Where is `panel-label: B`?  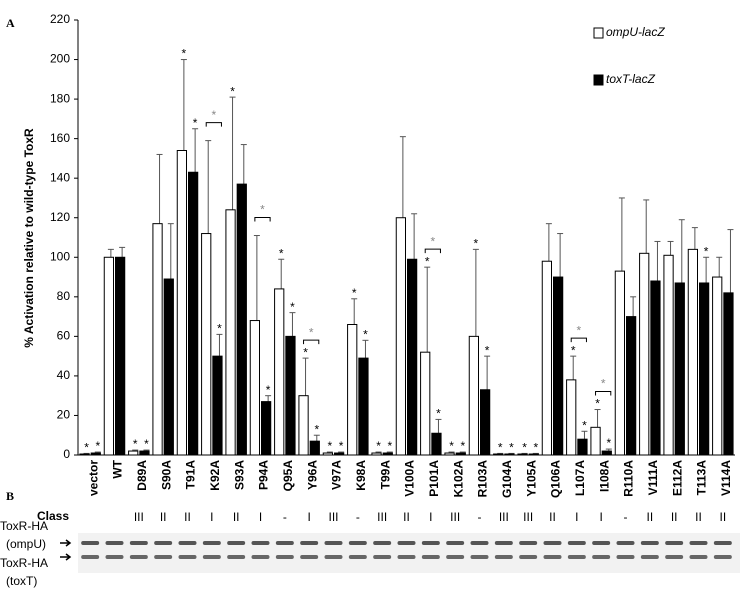
panel-label: B is located at coordinates (10, 496).